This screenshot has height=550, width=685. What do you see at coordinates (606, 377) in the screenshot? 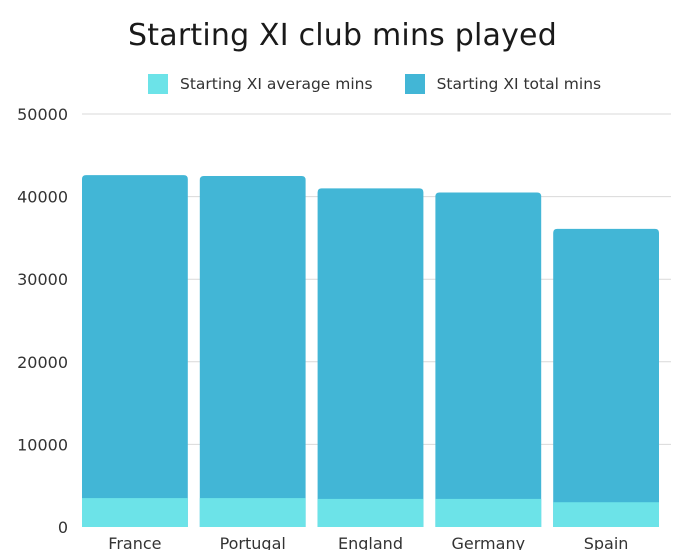
I see `bar-total-spain` at bounding box center [606, 377].